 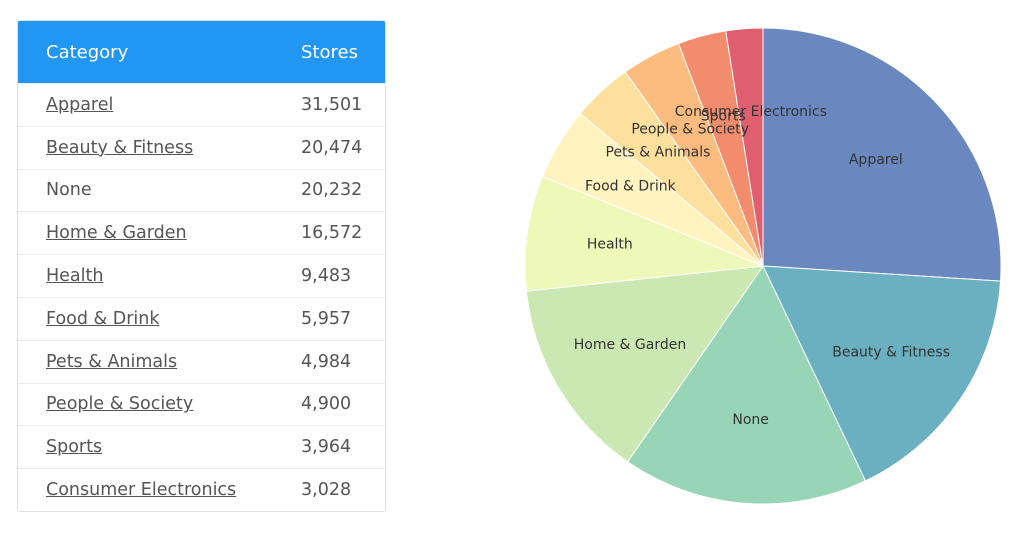 I want to click on table-row: Consumer Electronics 3,028, so click(x=201, y=489).